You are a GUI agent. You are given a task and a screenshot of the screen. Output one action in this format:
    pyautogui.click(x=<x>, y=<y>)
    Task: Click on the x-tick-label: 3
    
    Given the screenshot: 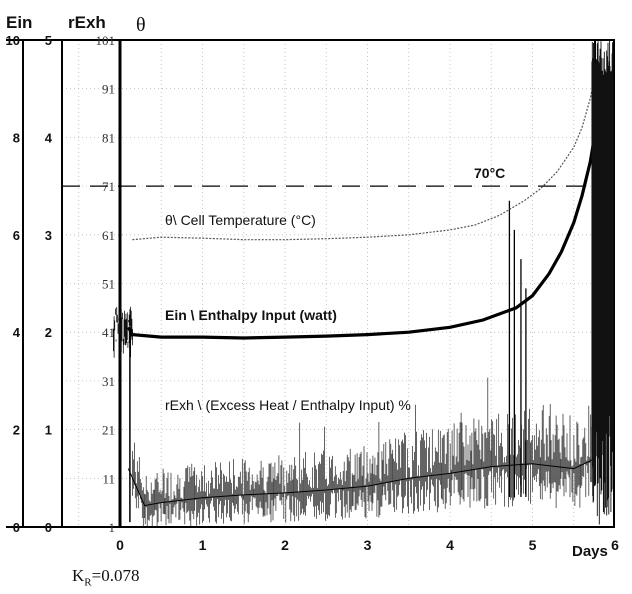 What is the action you would take?
    pyautogui.click(x=368, y=545)
    